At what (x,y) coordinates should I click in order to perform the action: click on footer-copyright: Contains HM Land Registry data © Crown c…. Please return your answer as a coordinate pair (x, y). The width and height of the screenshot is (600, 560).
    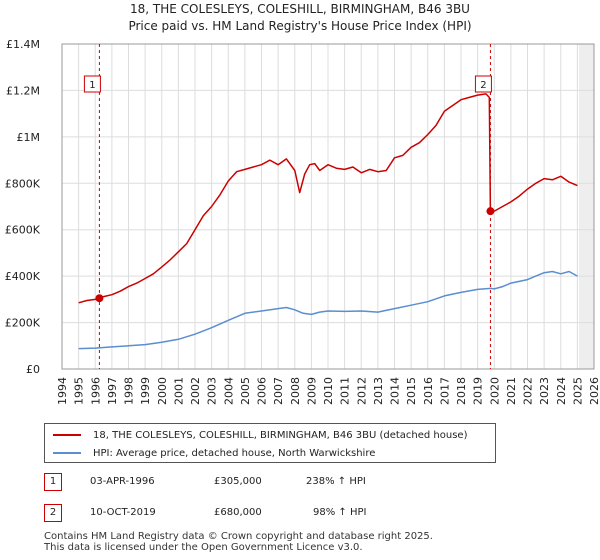
    Looking at the image, I should click on (238, 536).